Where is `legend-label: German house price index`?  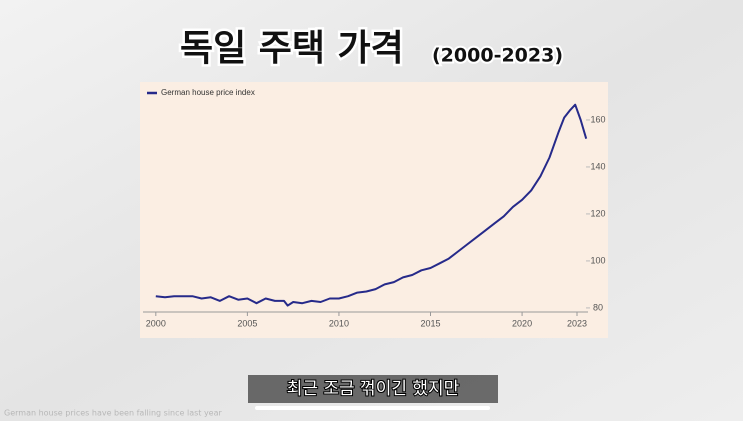 legend-label: German house price index is located at coordinates (208, 92).